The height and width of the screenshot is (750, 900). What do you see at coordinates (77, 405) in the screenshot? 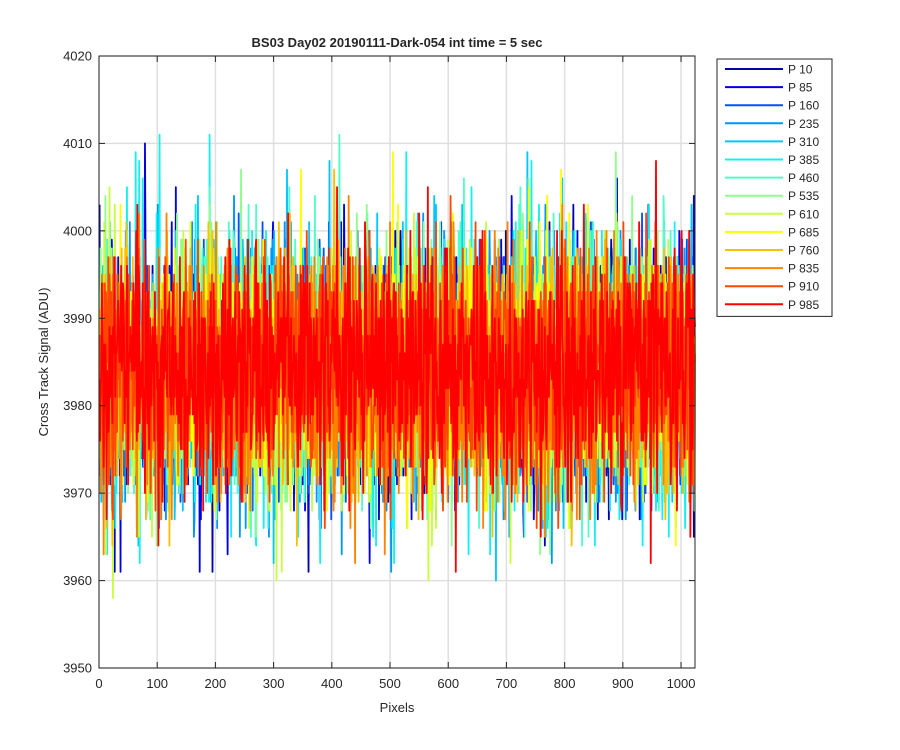
I see `y-tick-label: 3980` at bounding box center [77, 405].